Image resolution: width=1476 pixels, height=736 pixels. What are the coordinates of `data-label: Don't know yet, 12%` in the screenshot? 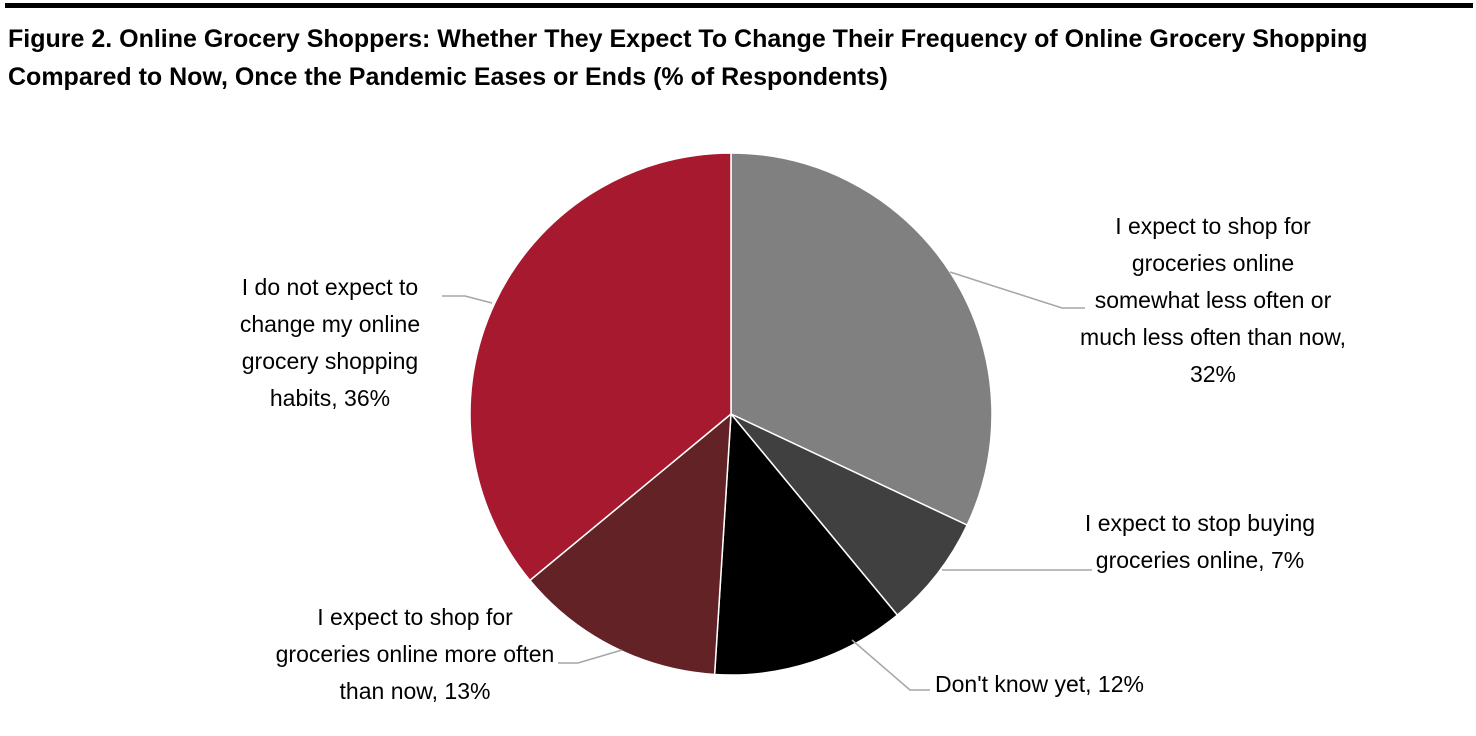 It's located at (1039, 684).